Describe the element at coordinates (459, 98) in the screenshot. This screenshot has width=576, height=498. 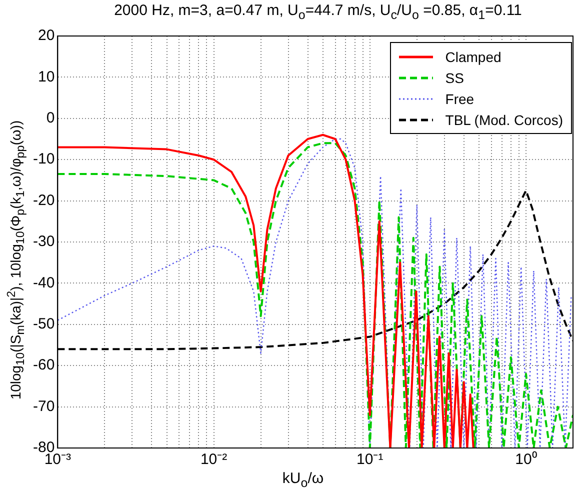
I see `legend-label: Free` at that location.